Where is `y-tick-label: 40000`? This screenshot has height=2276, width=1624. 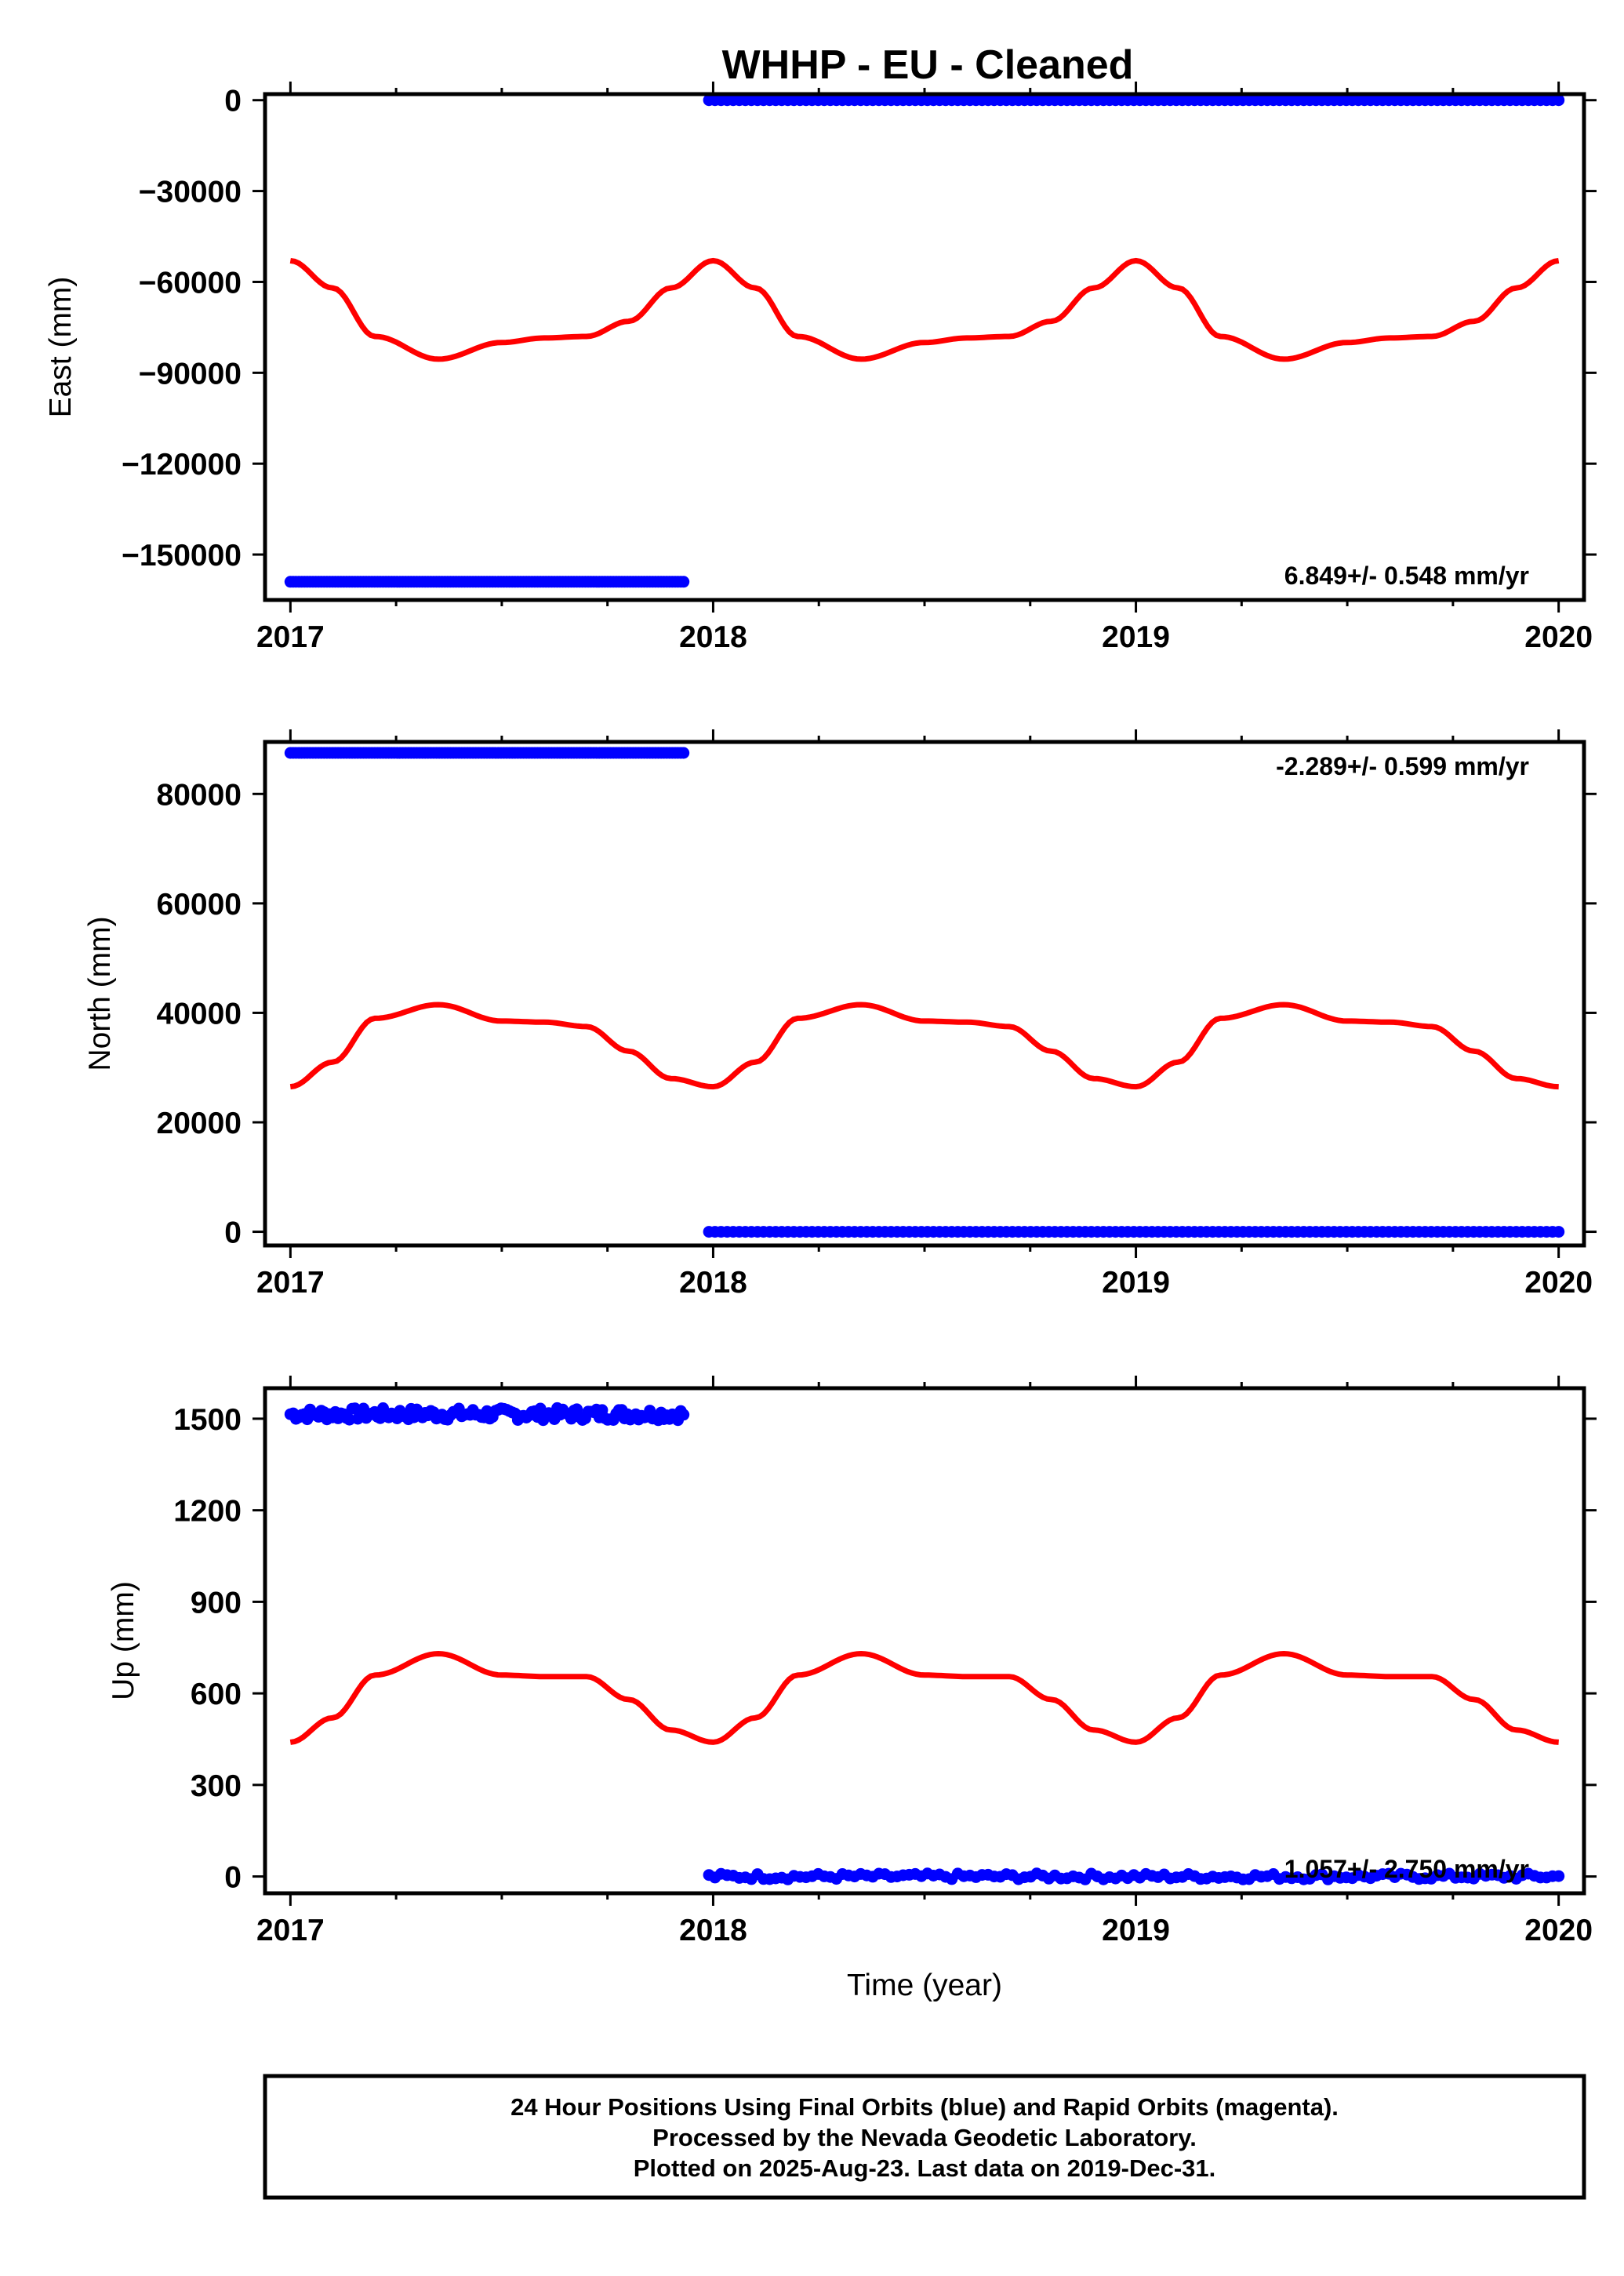 y-tick-label: 40000 is located at coordinates (200, 1014).